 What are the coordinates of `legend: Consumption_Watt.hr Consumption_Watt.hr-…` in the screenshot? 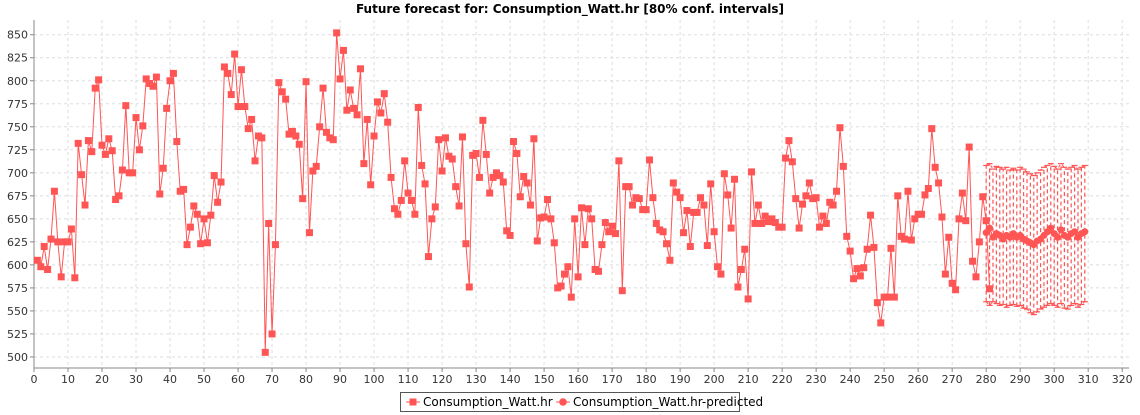 It's located at (581, 402).